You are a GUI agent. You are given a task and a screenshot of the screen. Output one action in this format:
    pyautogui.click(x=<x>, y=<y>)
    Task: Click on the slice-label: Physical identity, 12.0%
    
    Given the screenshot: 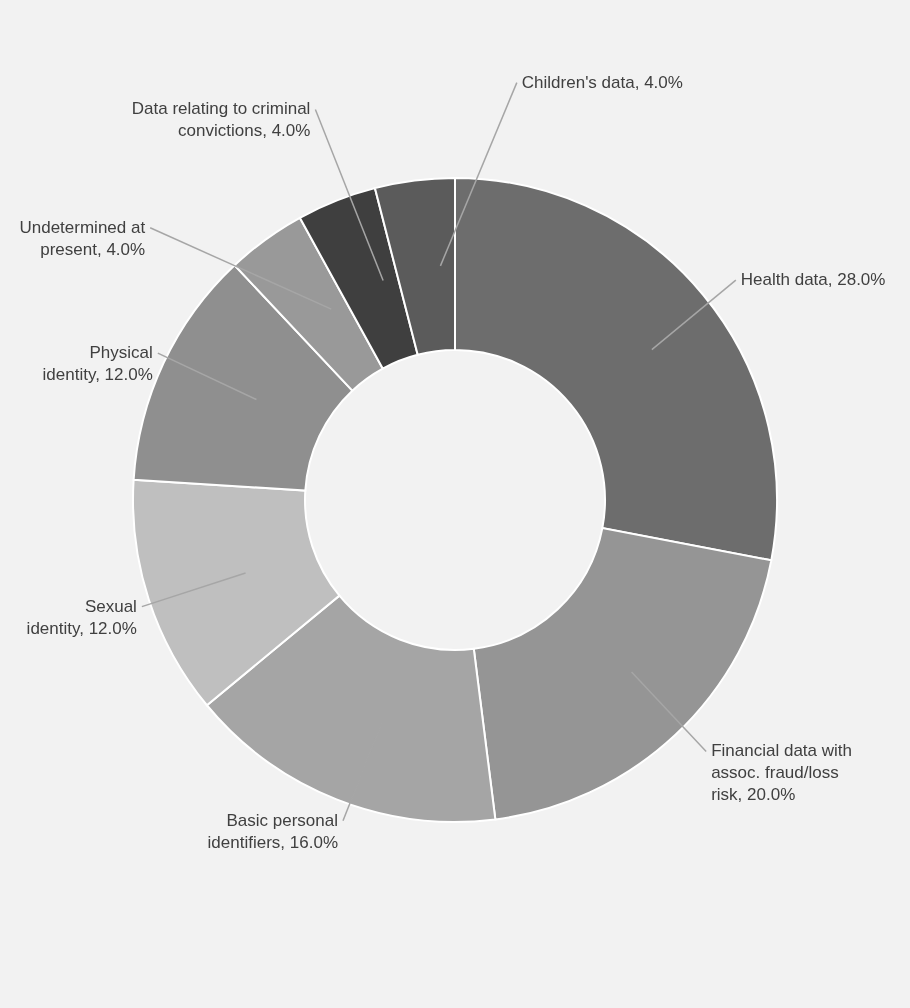 What is the action you would take?
    pyautogui.click(x=97, y=364)
    